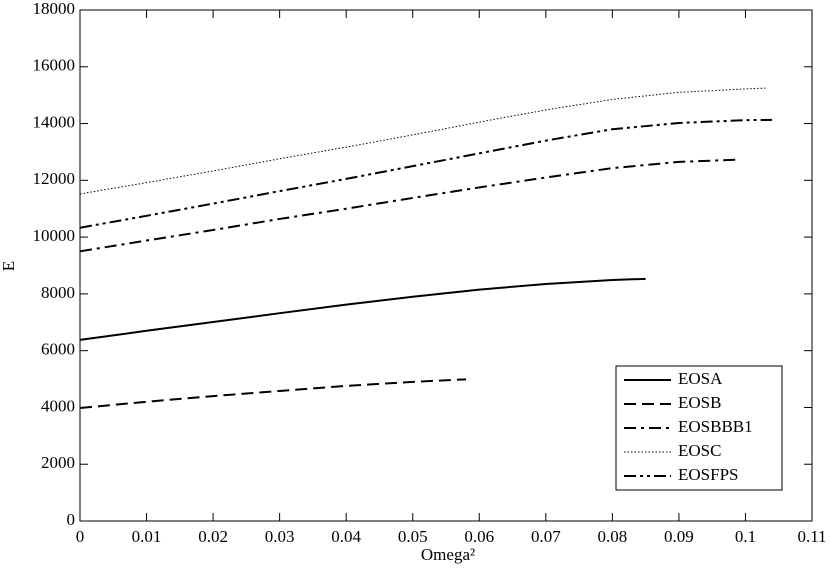 The image size is (830, 570). What do you see at coordinates (280, 536) in the screenshot?
I see `x-tick-label: 0.03` at bounding box center [280, 536].